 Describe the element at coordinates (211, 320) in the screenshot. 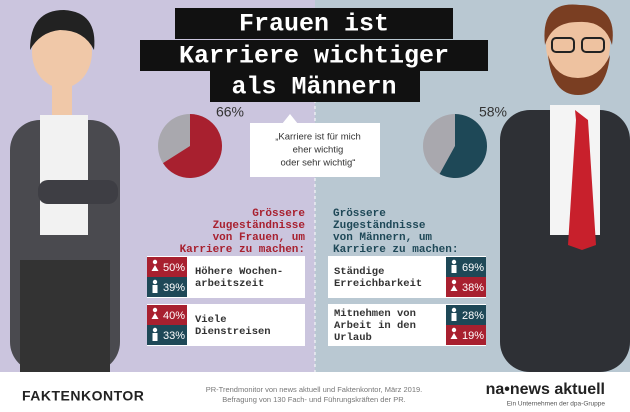

I see `item-text: Viele` at that location.